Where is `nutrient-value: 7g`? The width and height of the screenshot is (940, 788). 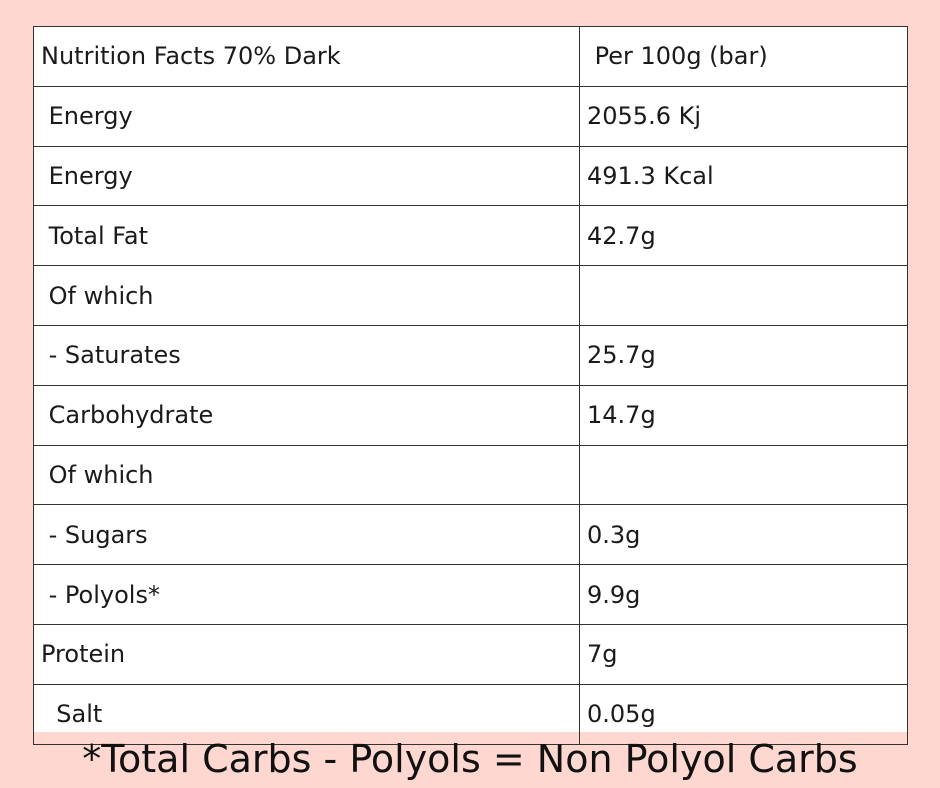
nutrient-value: 7g is located at coordinates (743, 654).